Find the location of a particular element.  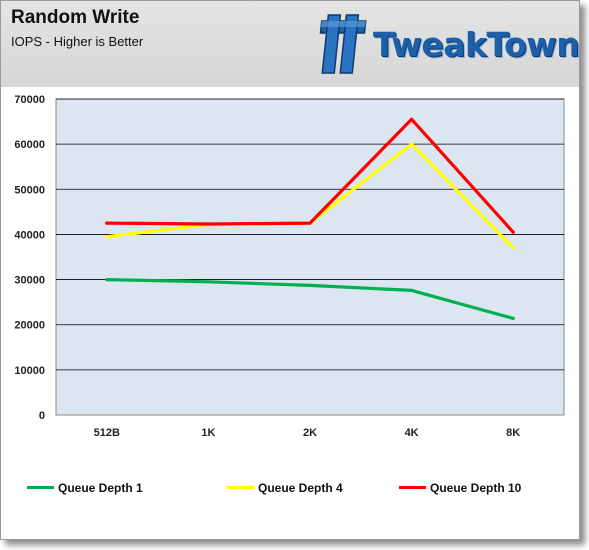

legend-swatch-qd4 is located at coordinates (240, 488).